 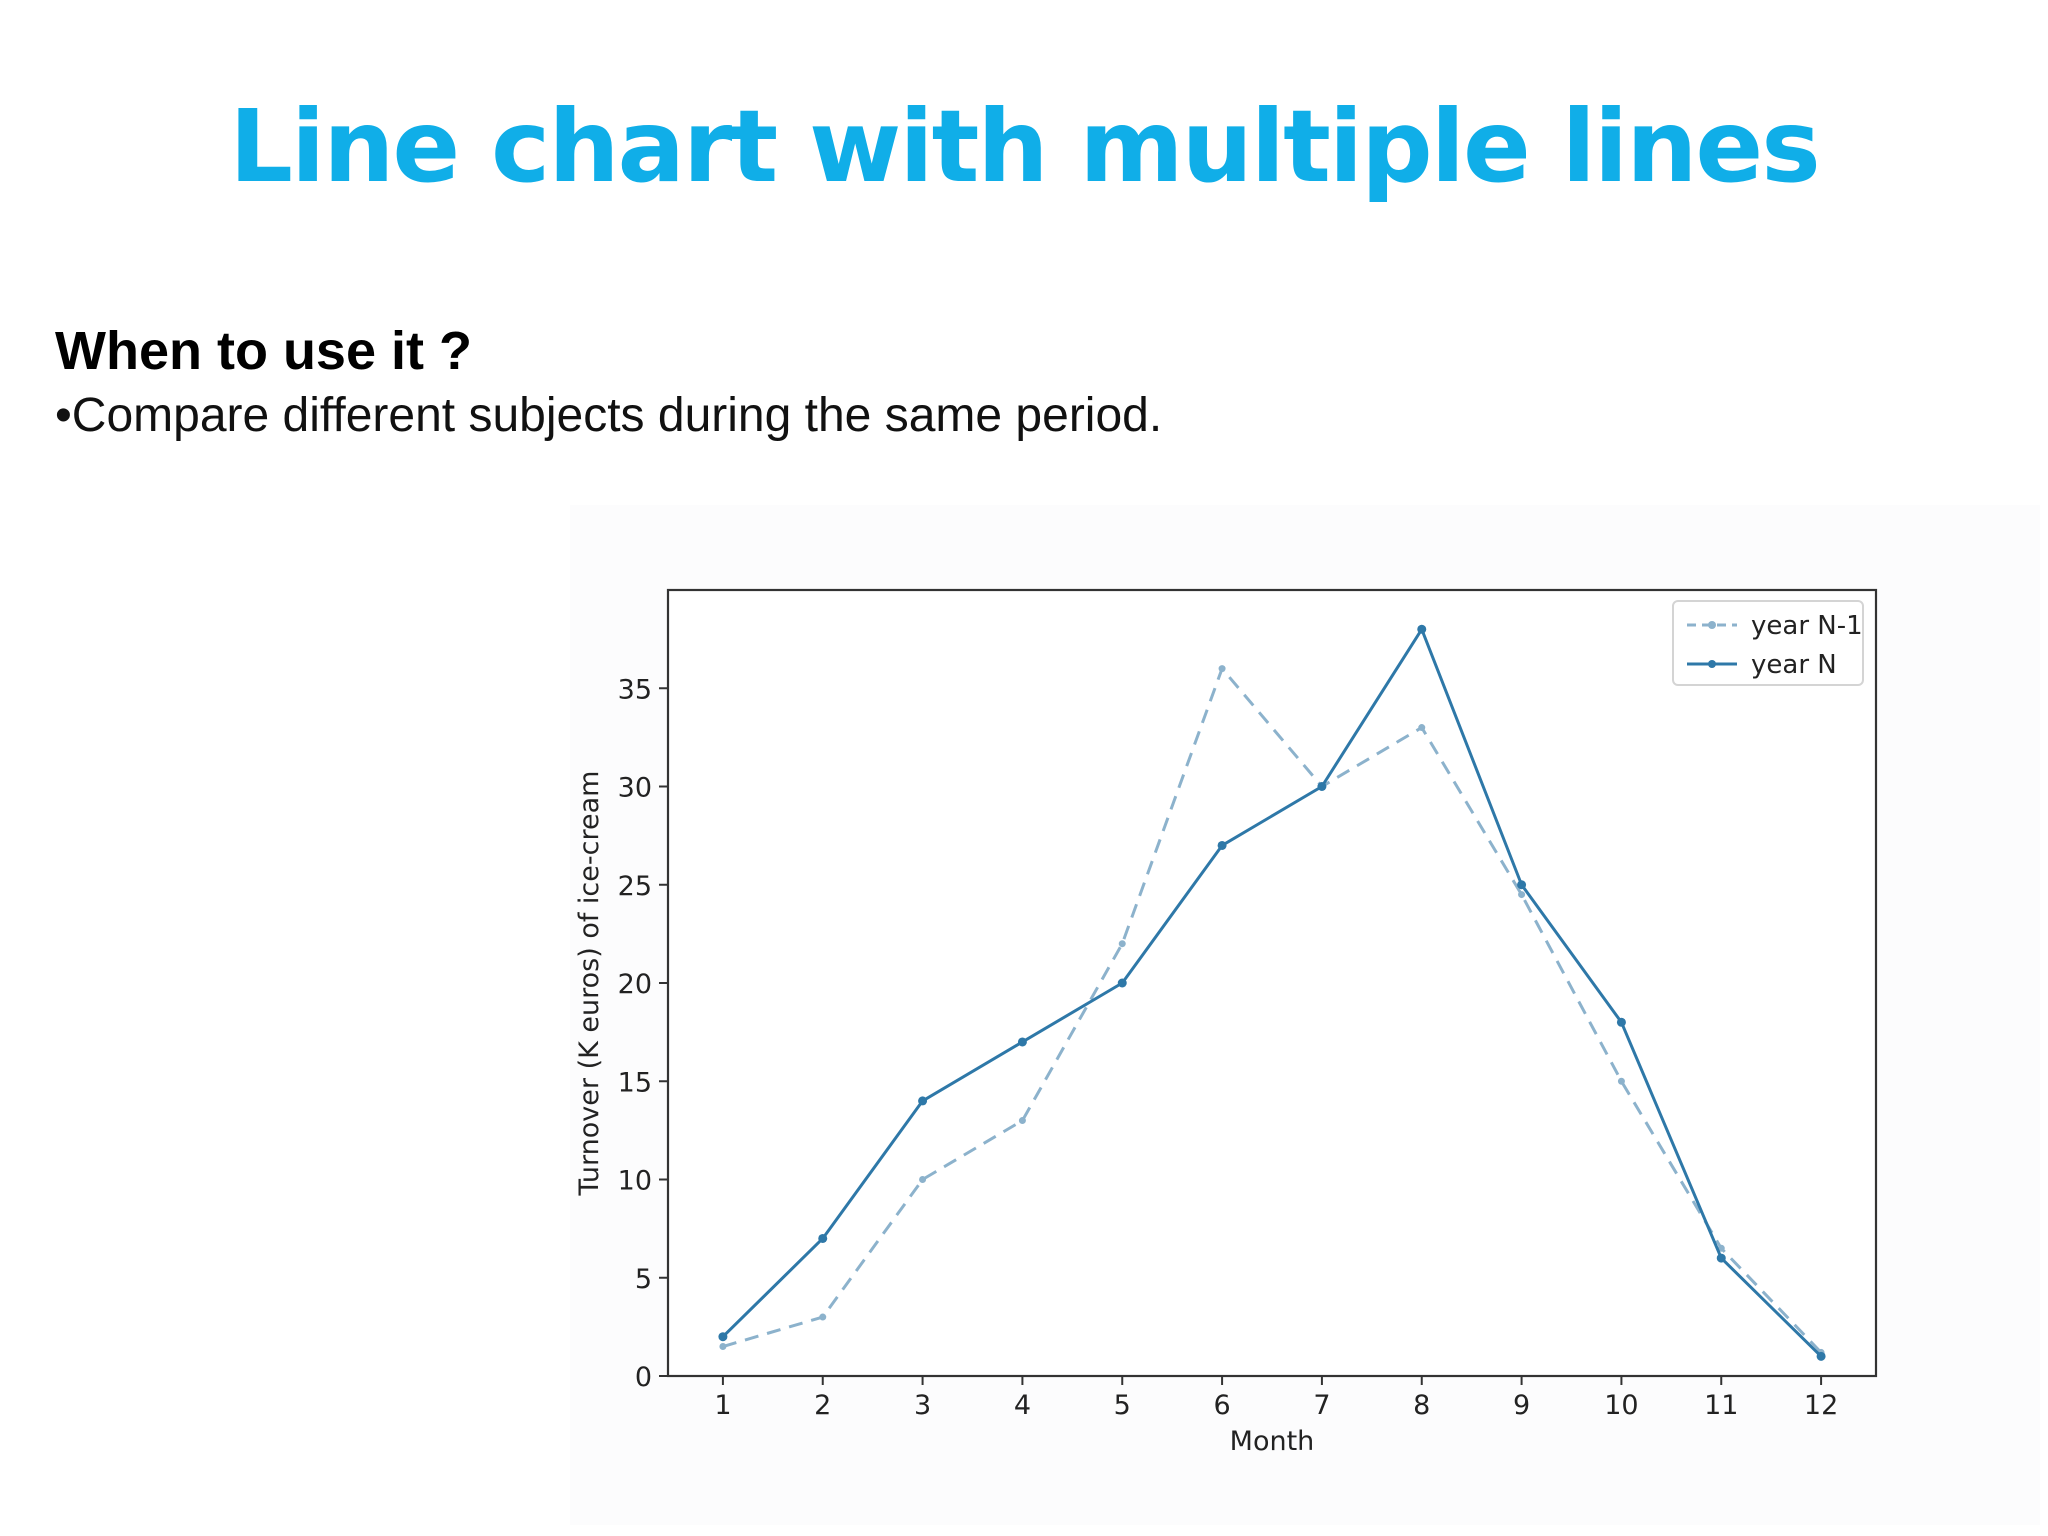 I want to click on x-tick-label: 9, so click(x=1521, y=1405).